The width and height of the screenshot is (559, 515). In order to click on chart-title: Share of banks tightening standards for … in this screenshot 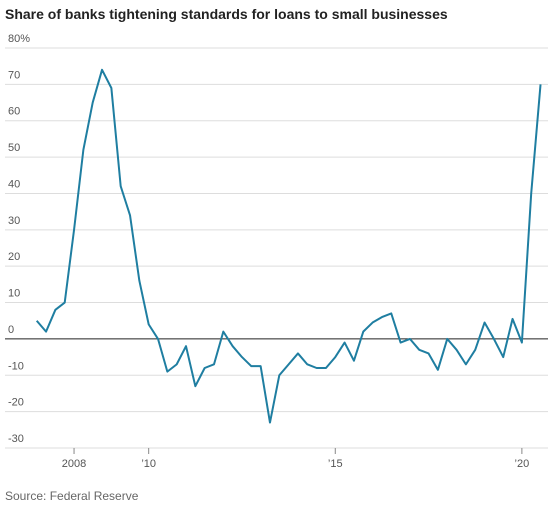, I will do `click(226, 14)`.